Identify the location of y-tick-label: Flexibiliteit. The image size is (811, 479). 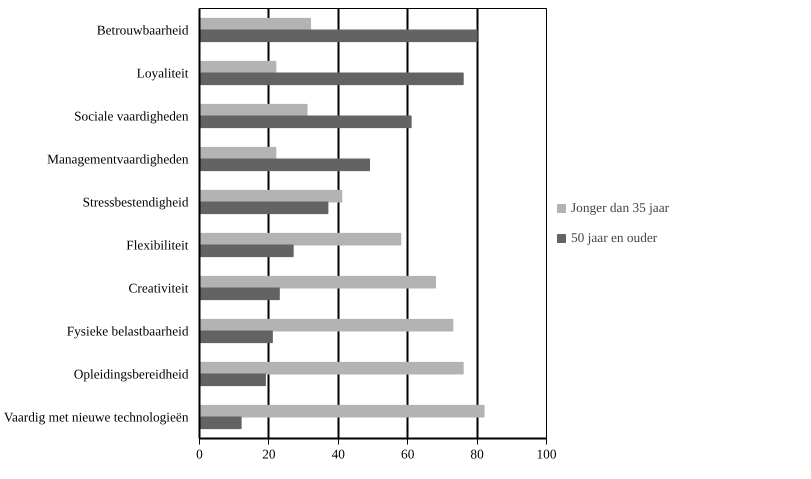
(157, 245).